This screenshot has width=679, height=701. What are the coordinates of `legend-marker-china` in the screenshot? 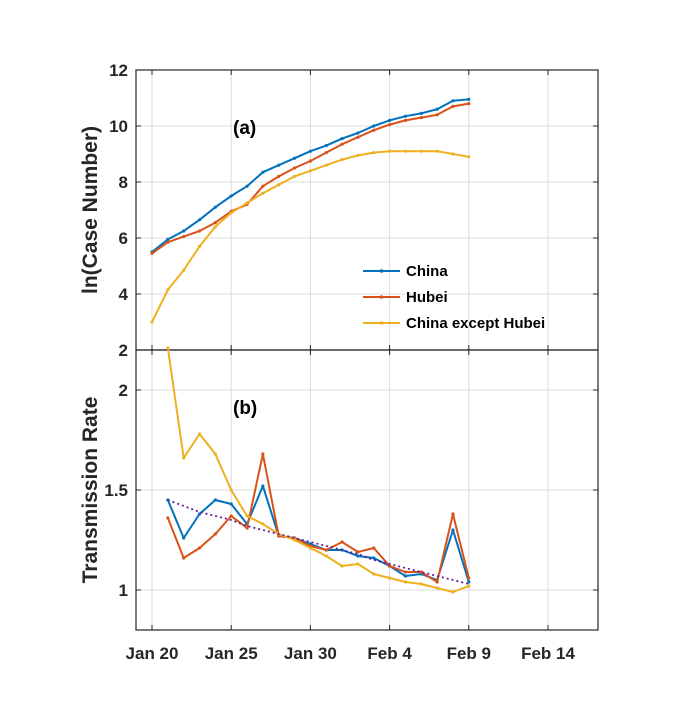 It's located at (381, 271).